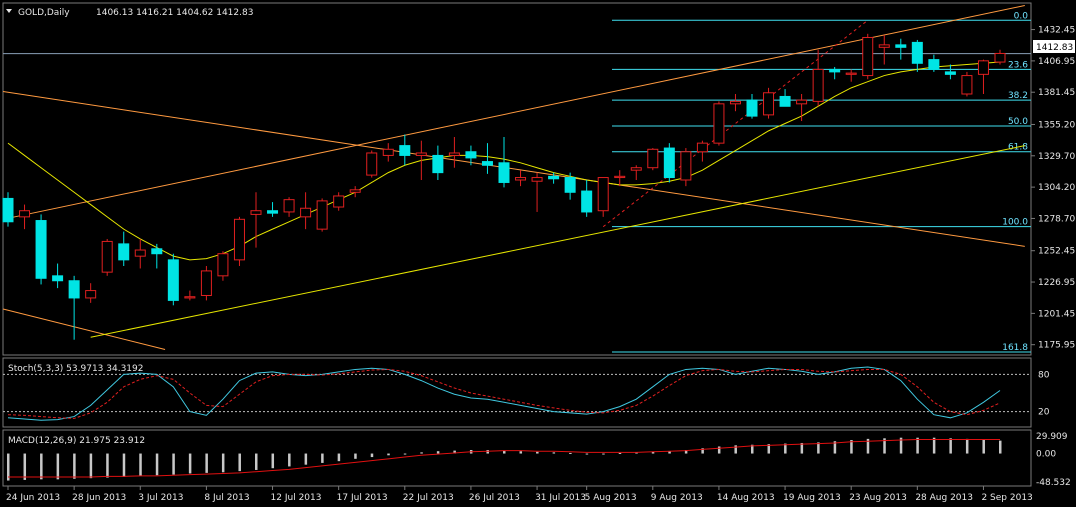  Describe the element at coordinates (1018, 96) in the screenshot. I see `fib-label-2: 38.2` at that location.